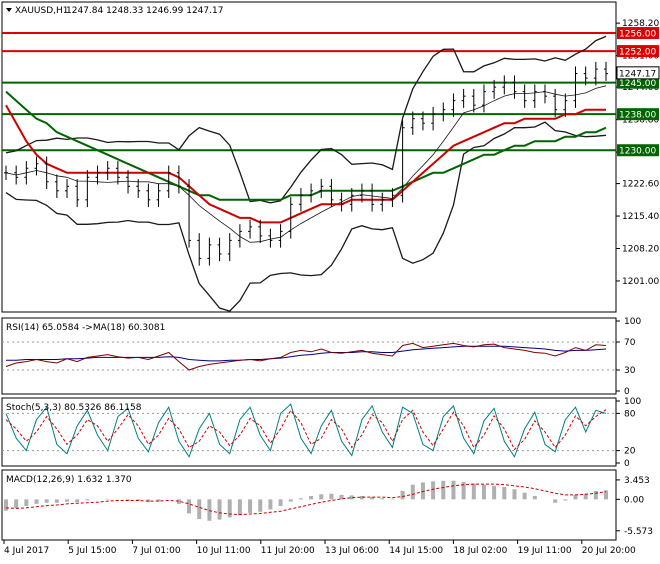 This screenshot has height=564, width=660. What do you see at coordinates (640, 250) in the screenshot?
I see `price-y-tick-label: 1208.20` at bounding box center [640, 250].